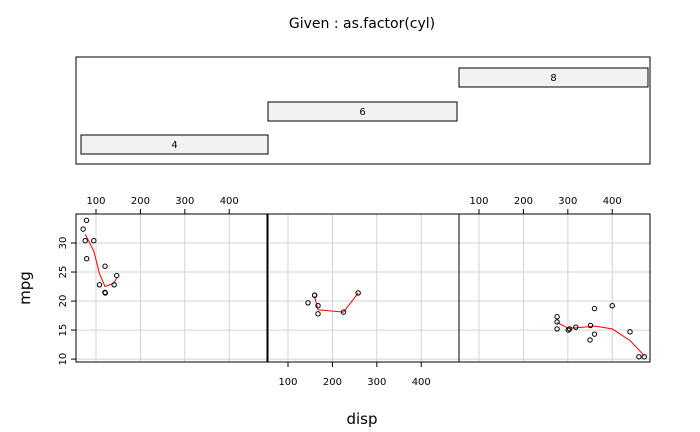  Describe the element at coordinates (63, 359) in the screenshot. I see `y-tick-label: 10` at that location.